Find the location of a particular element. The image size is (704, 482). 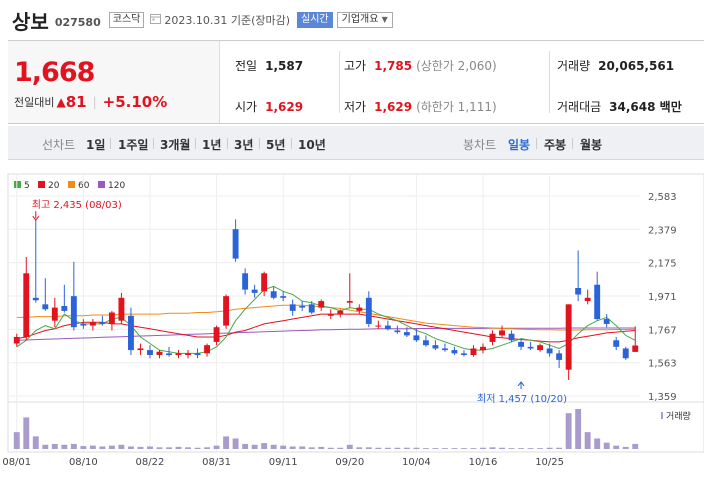

trade-amount: 거래대금 34,648 백만 is located at coordinates (619, 106).